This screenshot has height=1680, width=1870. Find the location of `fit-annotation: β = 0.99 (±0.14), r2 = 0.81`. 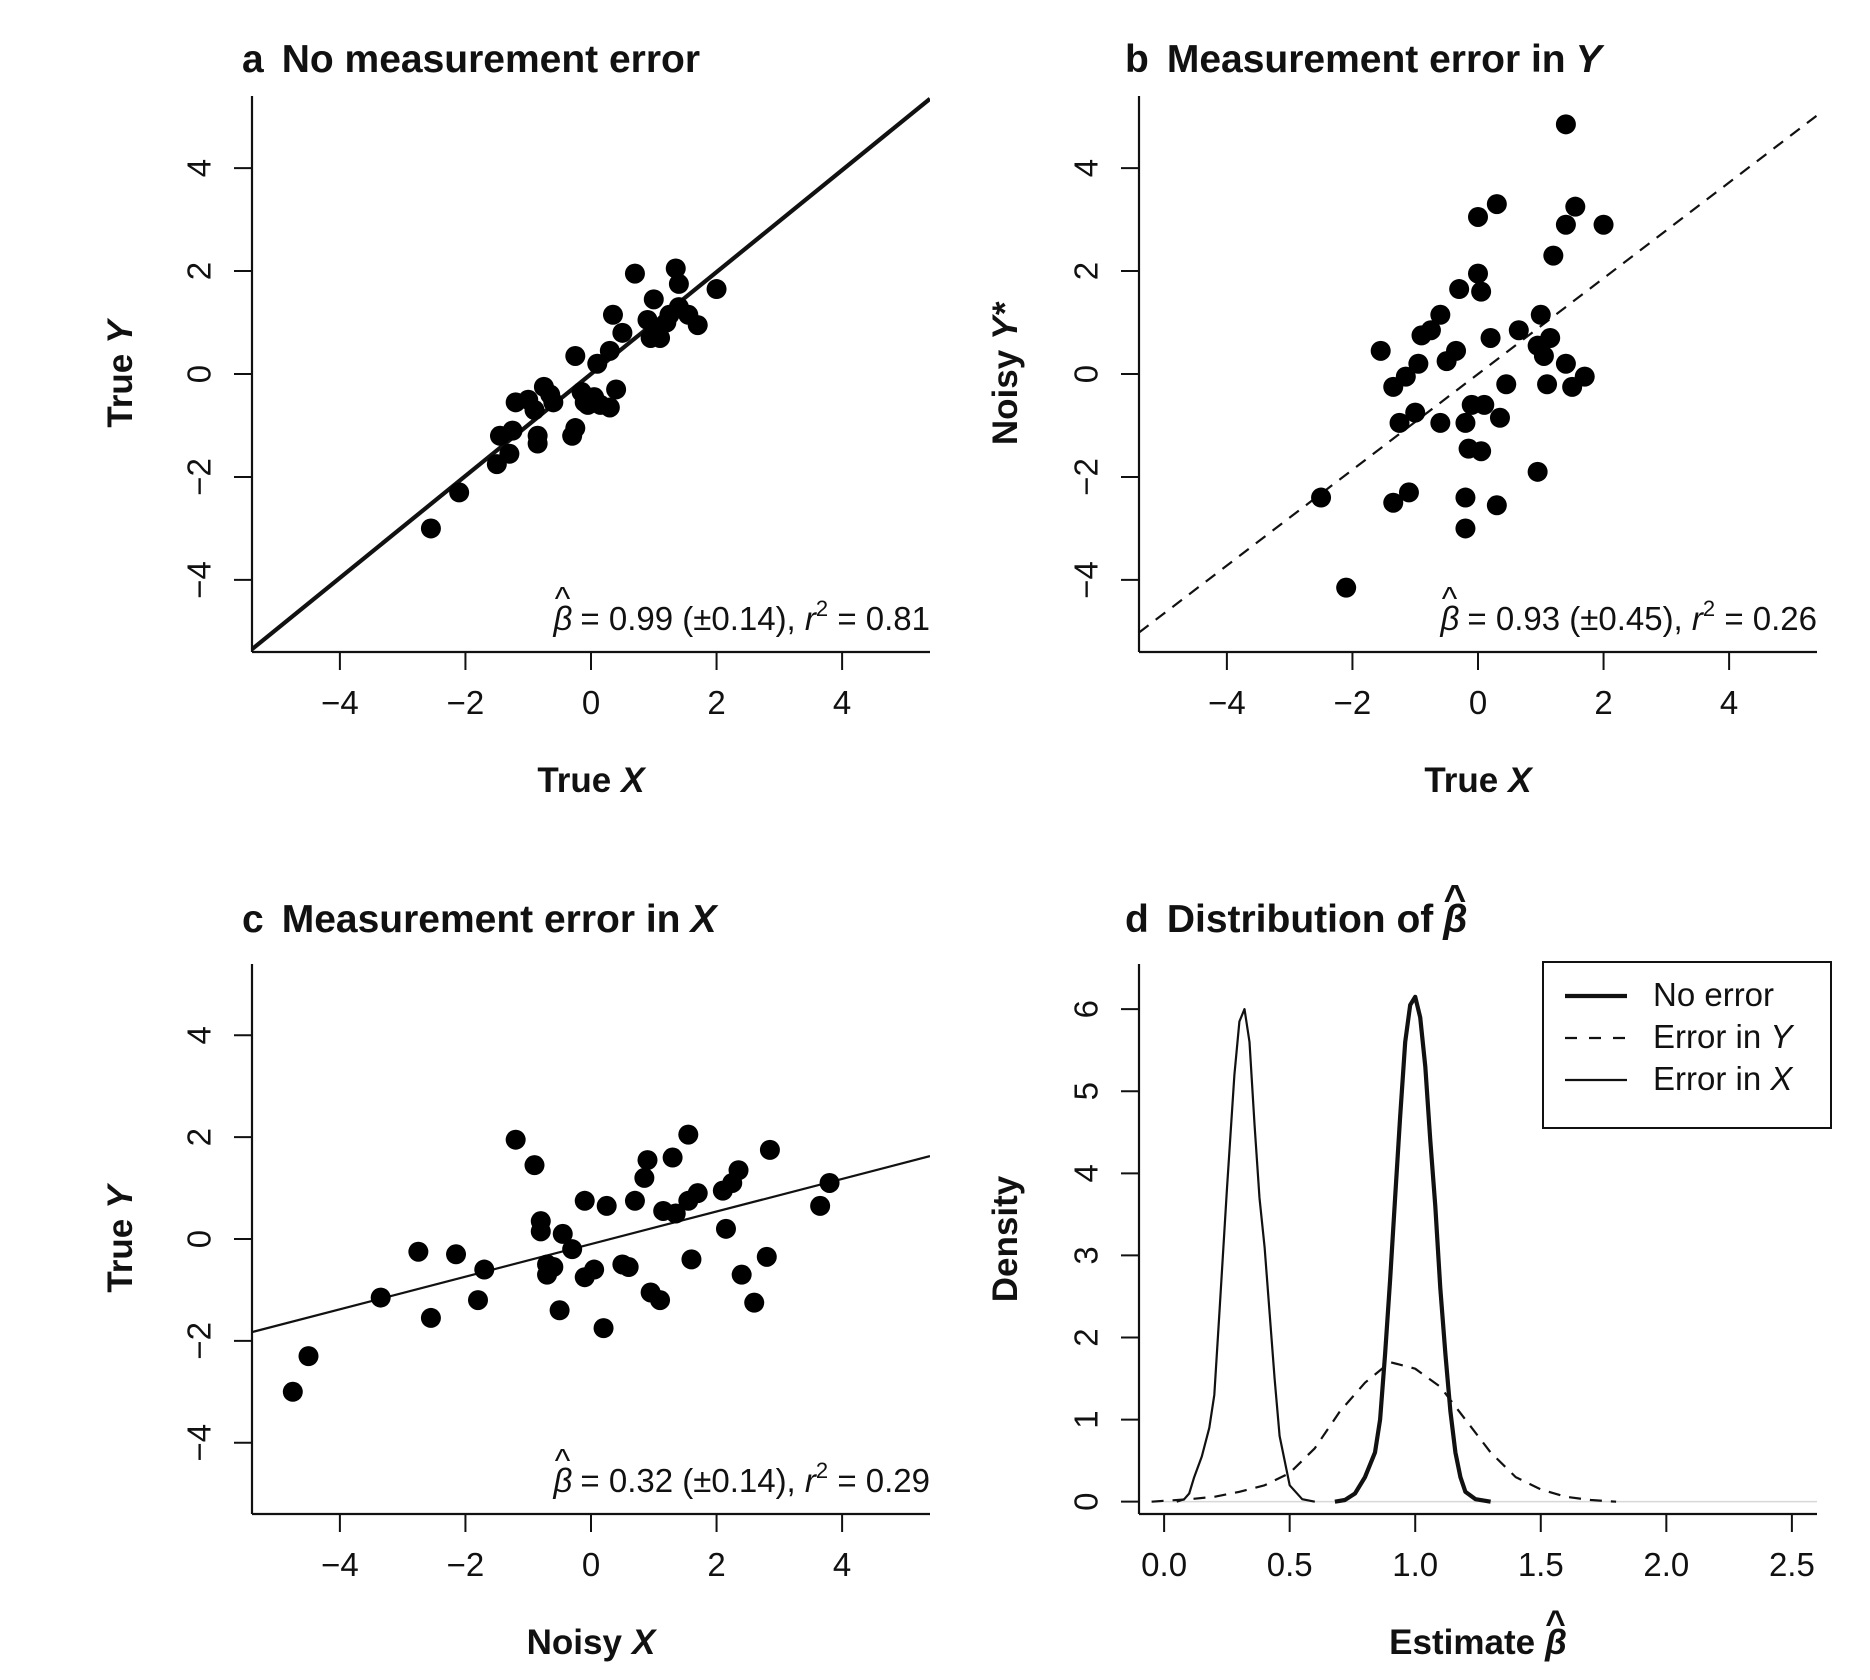

fit-annotation: β = 0.99 (±0.14), r2 = 0.81 is located at coordinates (741, 616).